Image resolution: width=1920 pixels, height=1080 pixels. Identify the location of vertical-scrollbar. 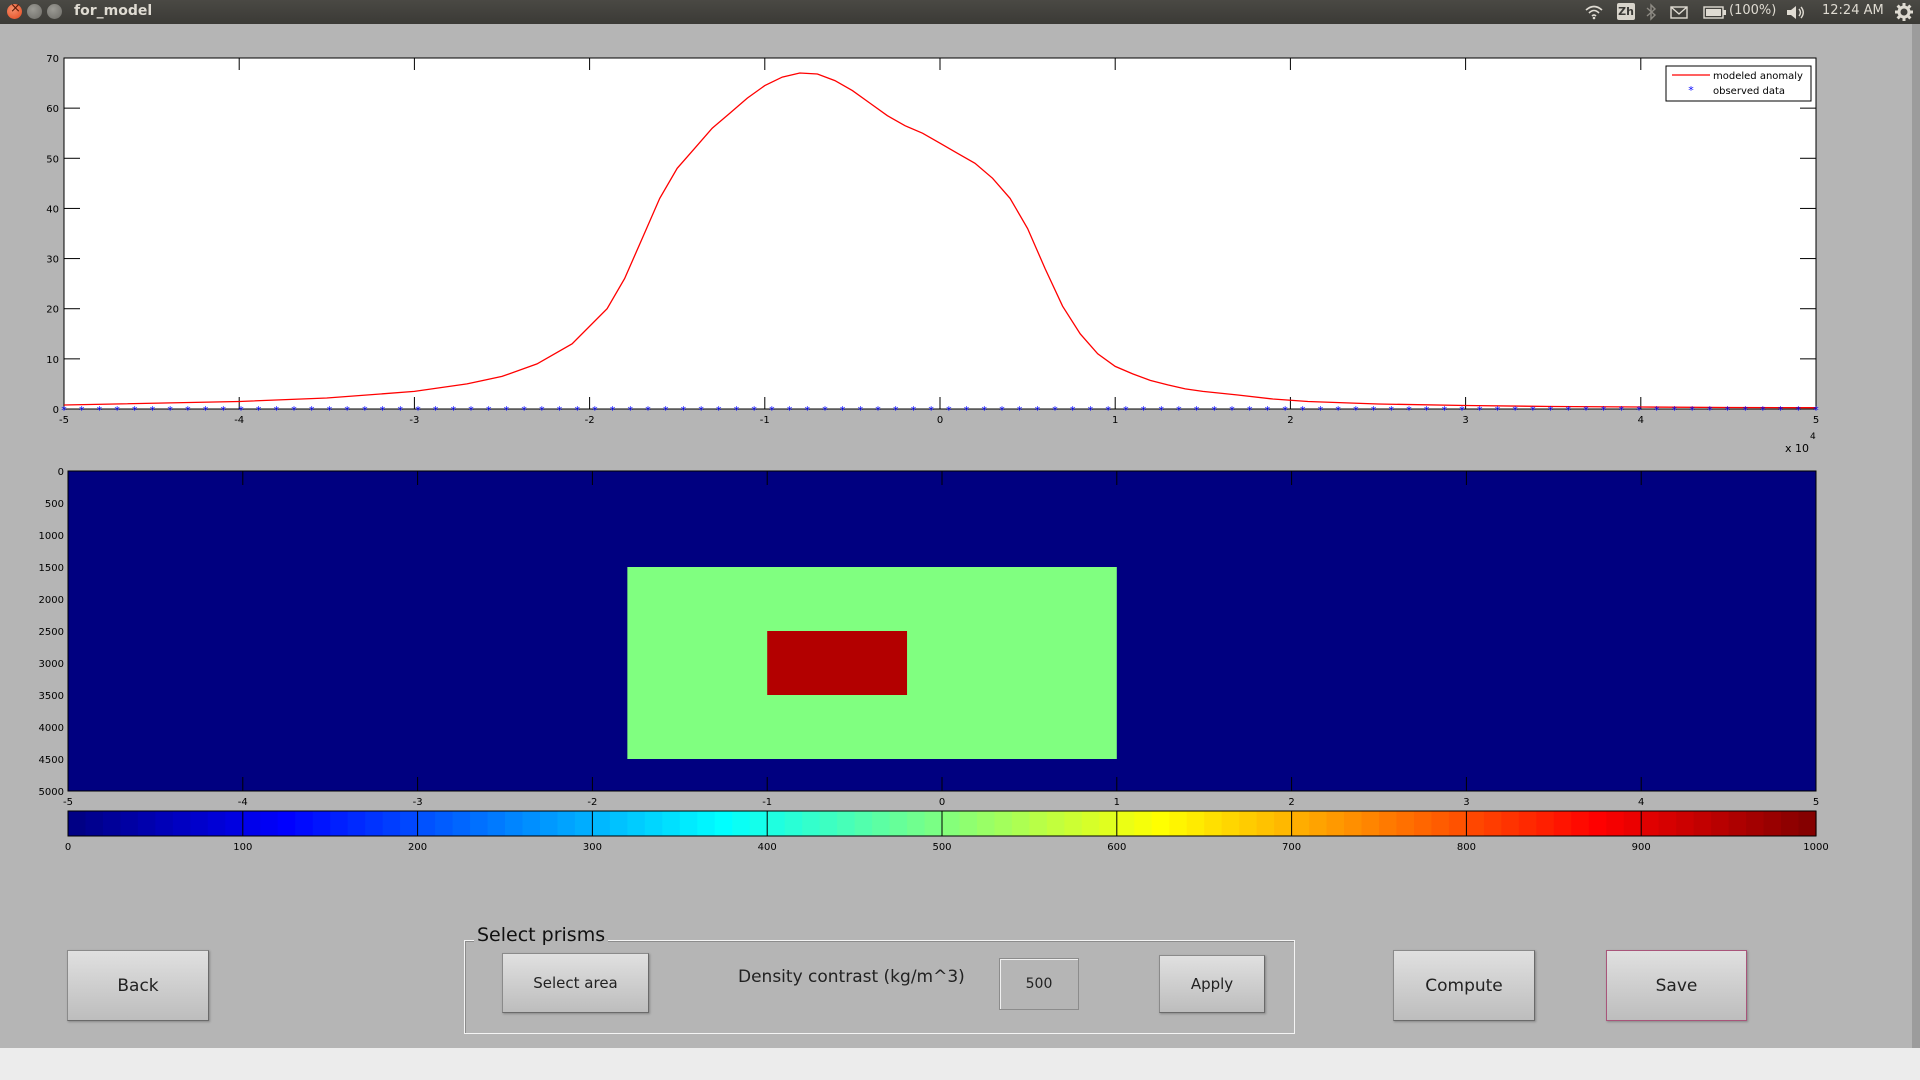
(1916, 536).